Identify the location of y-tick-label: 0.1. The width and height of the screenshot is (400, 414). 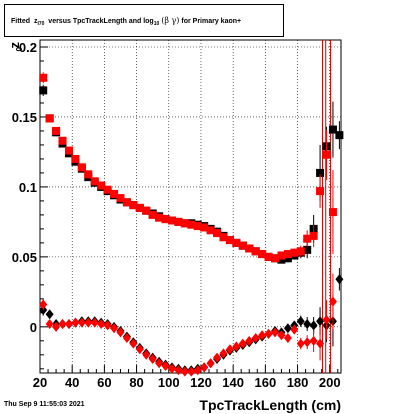
(28, 187).